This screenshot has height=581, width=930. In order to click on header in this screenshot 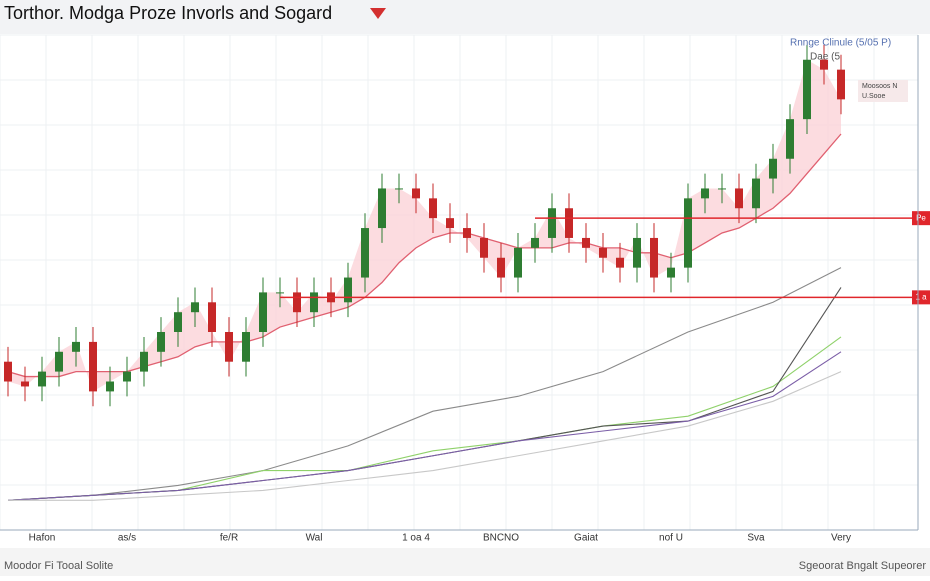, I will do `click(465, 17)`.